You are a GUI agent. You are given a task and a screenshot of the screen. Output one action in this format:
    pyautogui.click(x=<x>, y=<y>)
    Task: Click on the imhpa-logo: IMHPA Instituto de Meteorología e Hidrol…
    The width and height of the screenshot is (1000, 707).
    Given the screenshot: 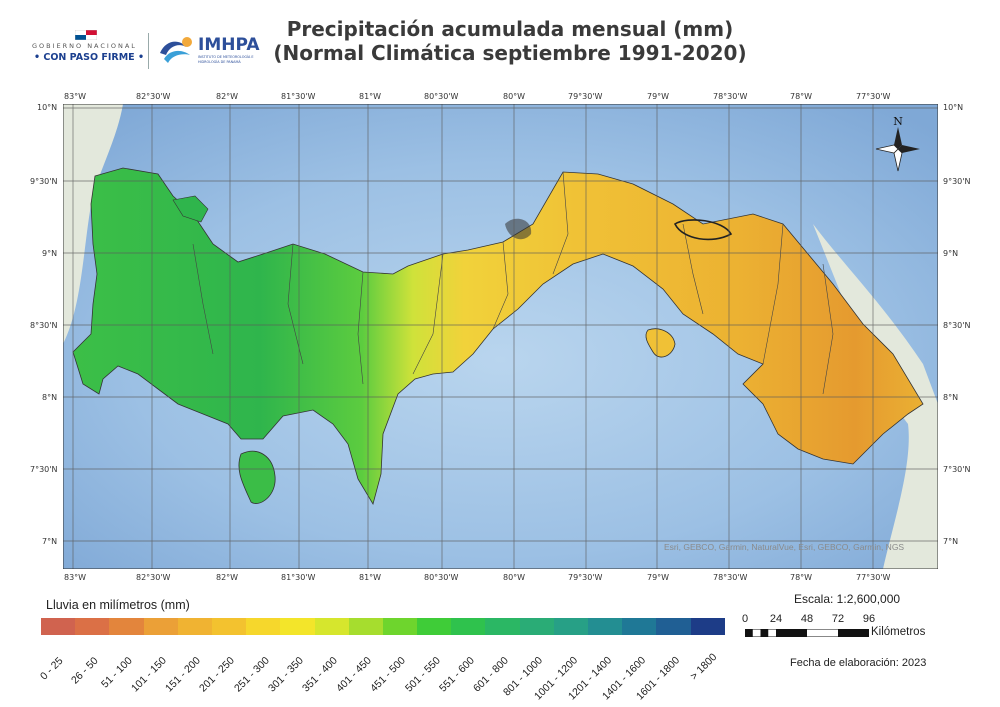 What is the action you would take?
    pyautogui.click(x=208, y=51)
    